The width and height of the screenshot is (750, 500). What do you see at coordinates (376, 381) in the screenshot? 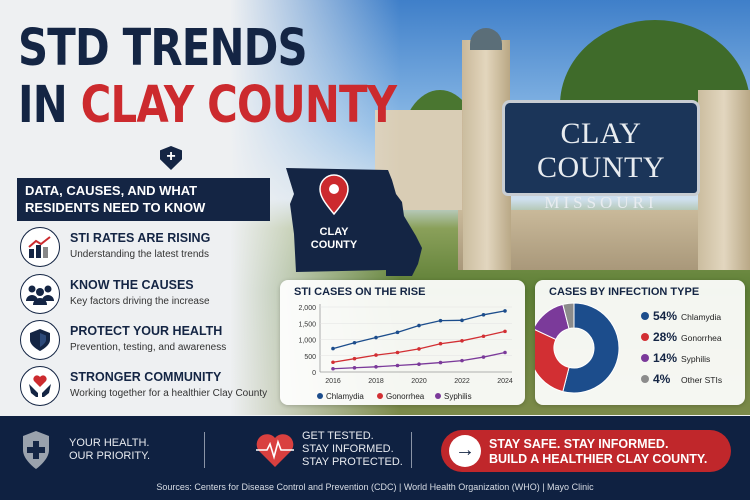
I see `x-tick-label: 2018` at bounding box center [376, 381].